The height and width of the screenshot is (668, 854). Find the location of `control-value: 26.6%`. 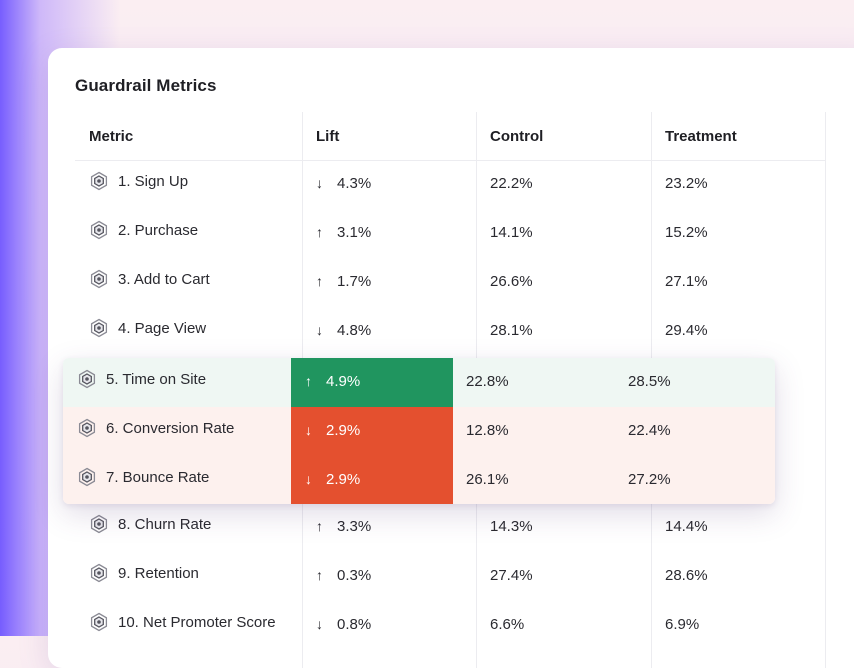

control-value: 26.6% is located at coordinates (511, 281).